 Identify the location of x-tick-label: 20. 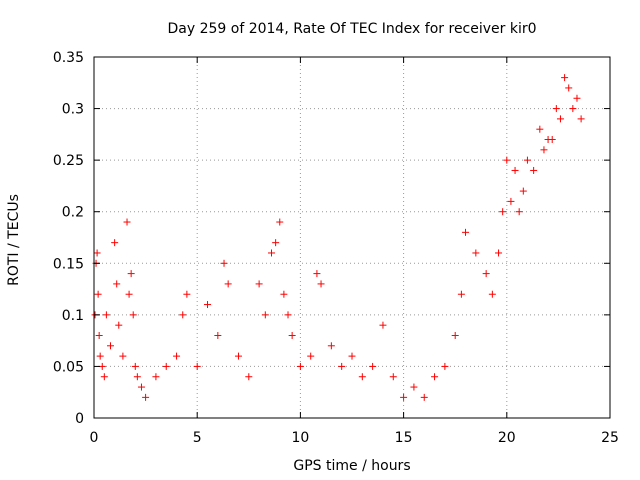
(507, 438).